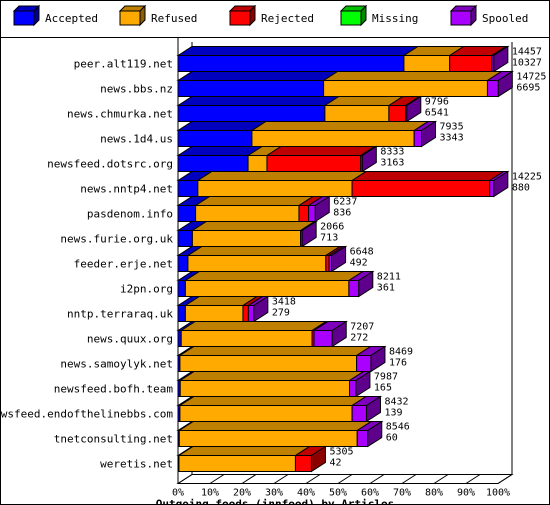  I want to click on legend-item-spooled: Spooled, so click(488, 15).